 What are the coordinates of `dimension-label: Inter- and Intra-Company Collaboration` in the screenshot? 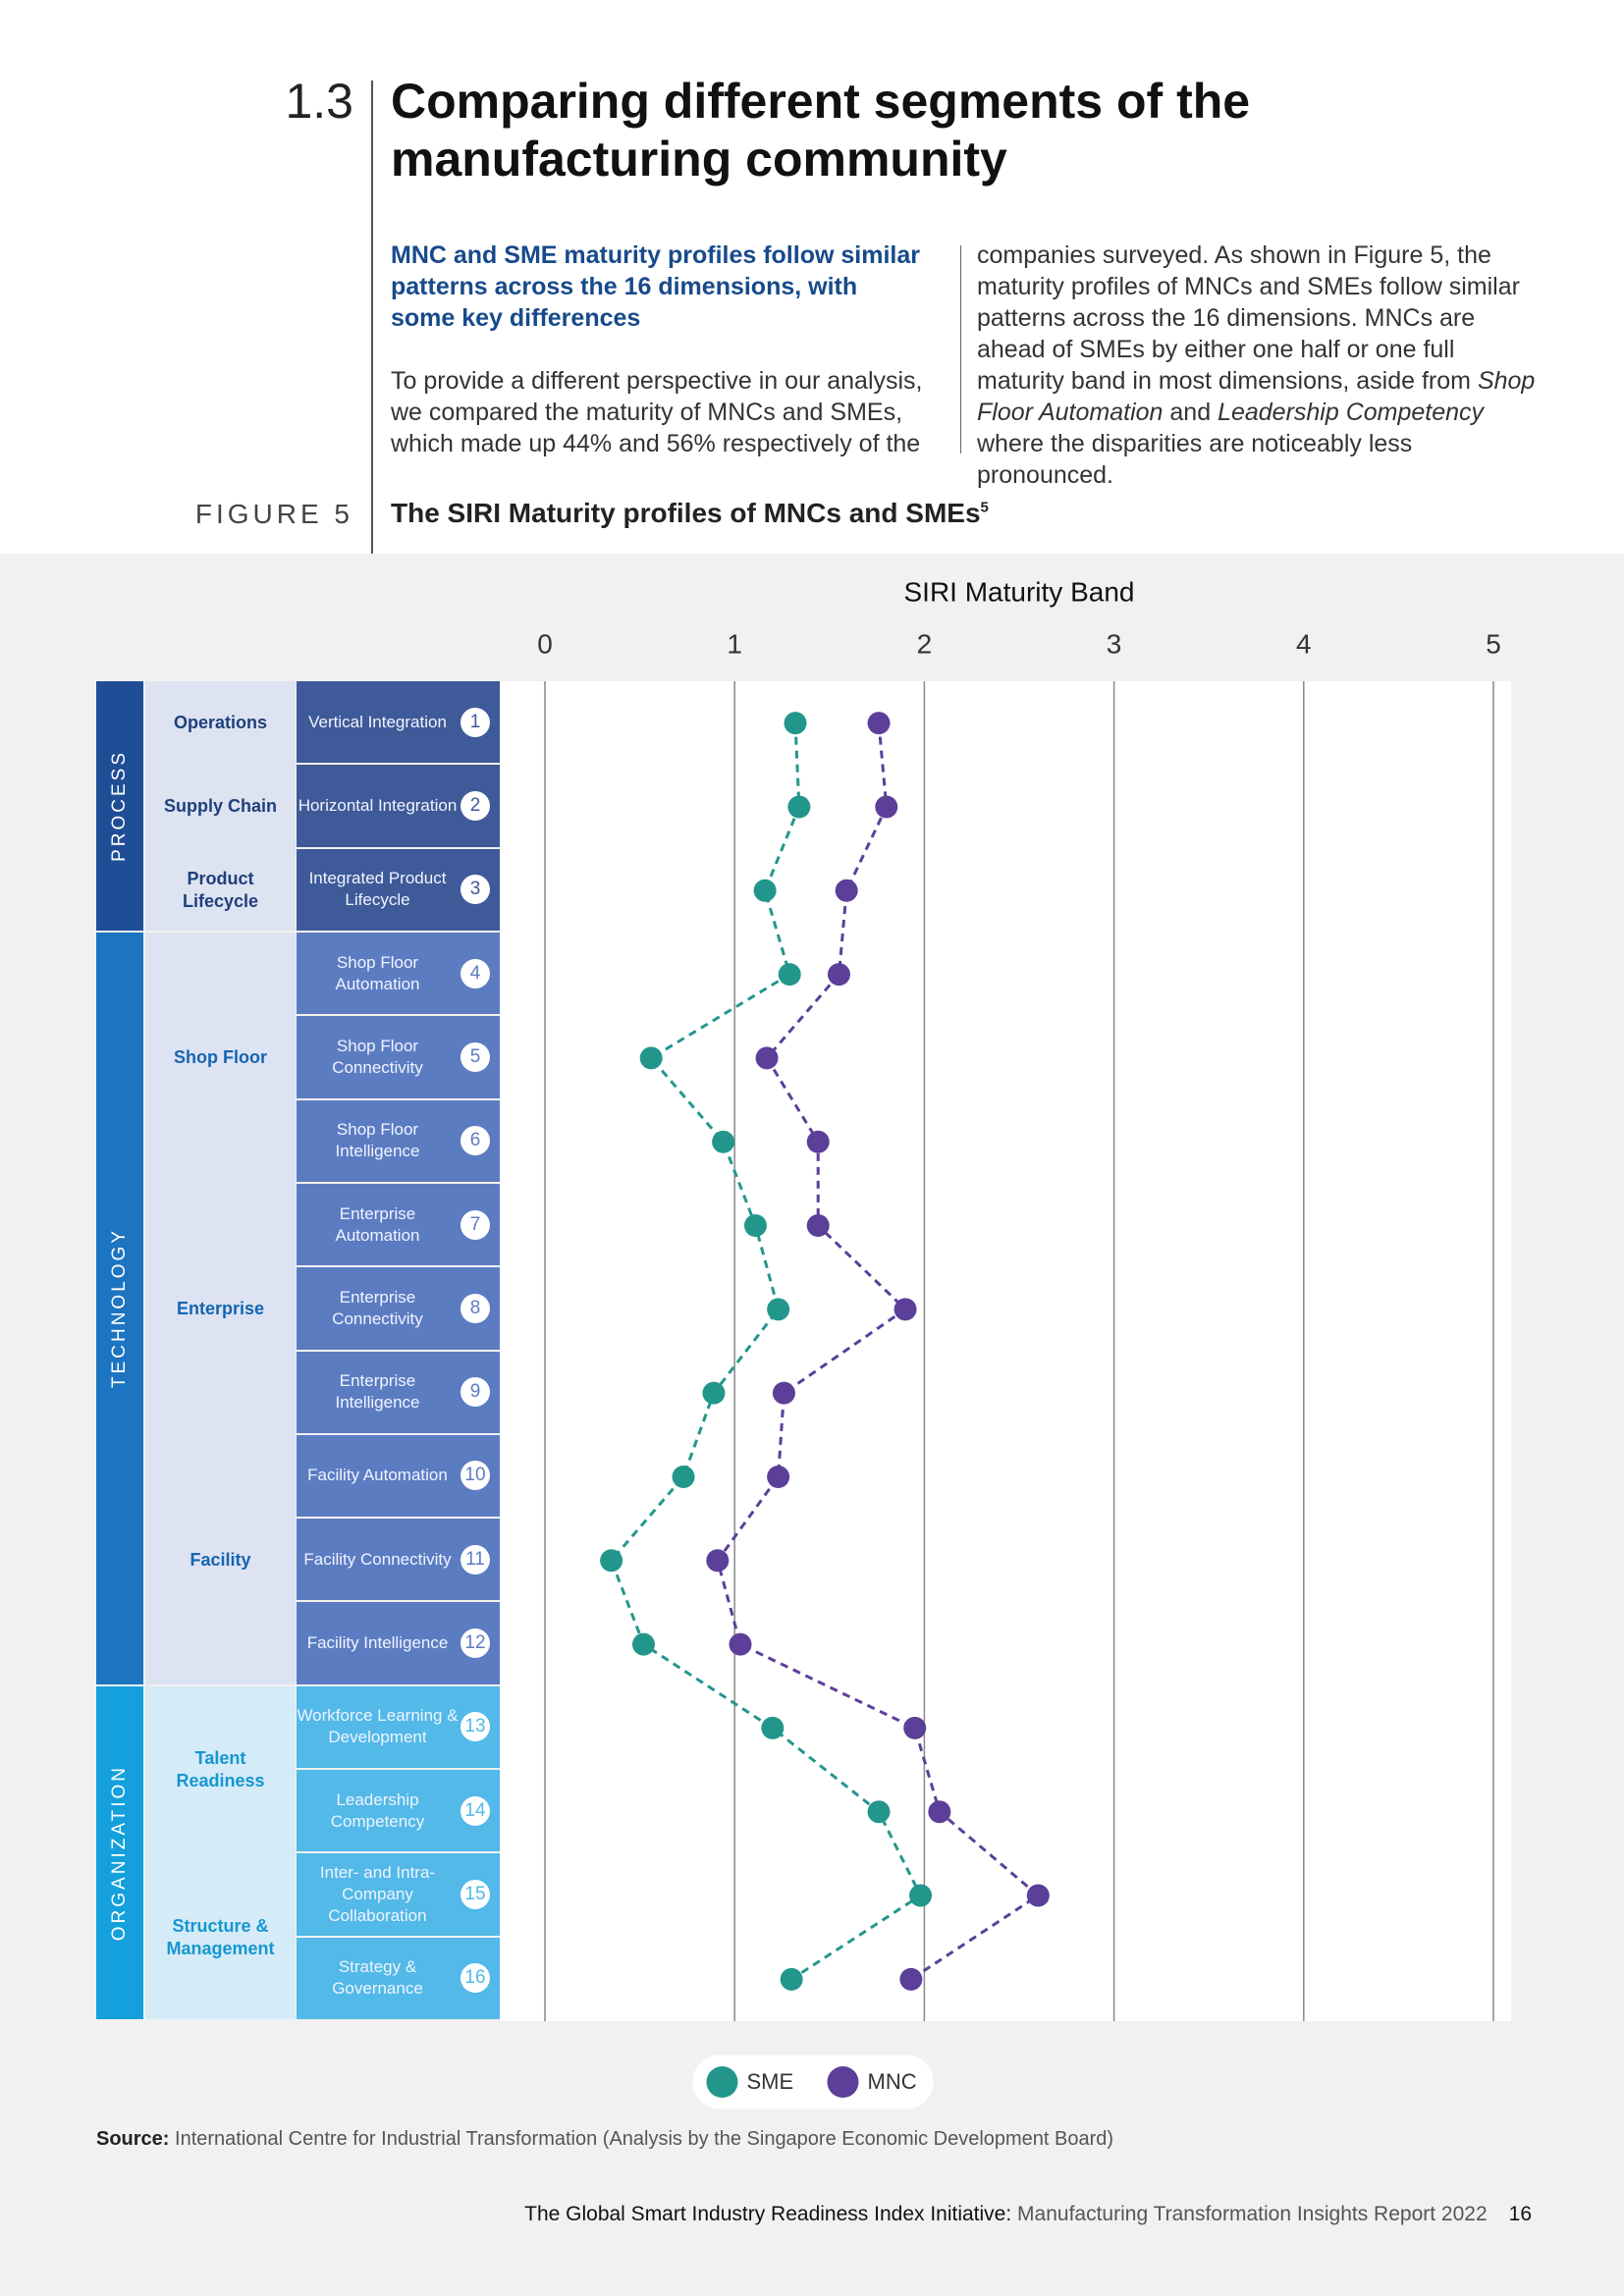 It's located at (377, 1894).